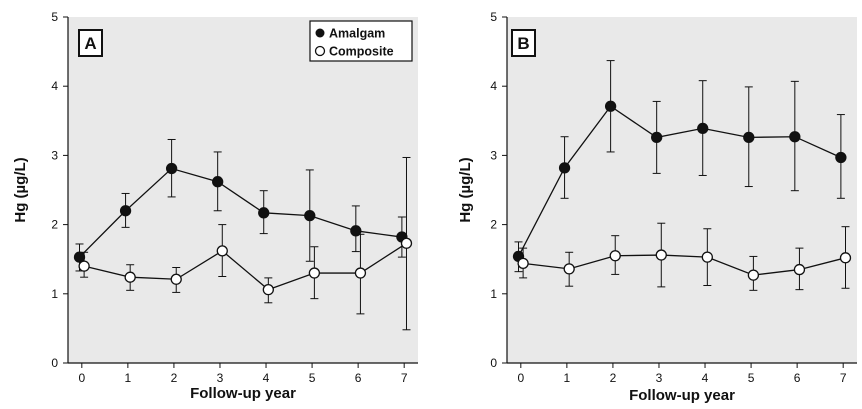 The image size is (862, 409). What do you see at coordinates (54, 363) in the screenshot?
I see `y-tick-label-a: 0` at bounding box center [54, 363].